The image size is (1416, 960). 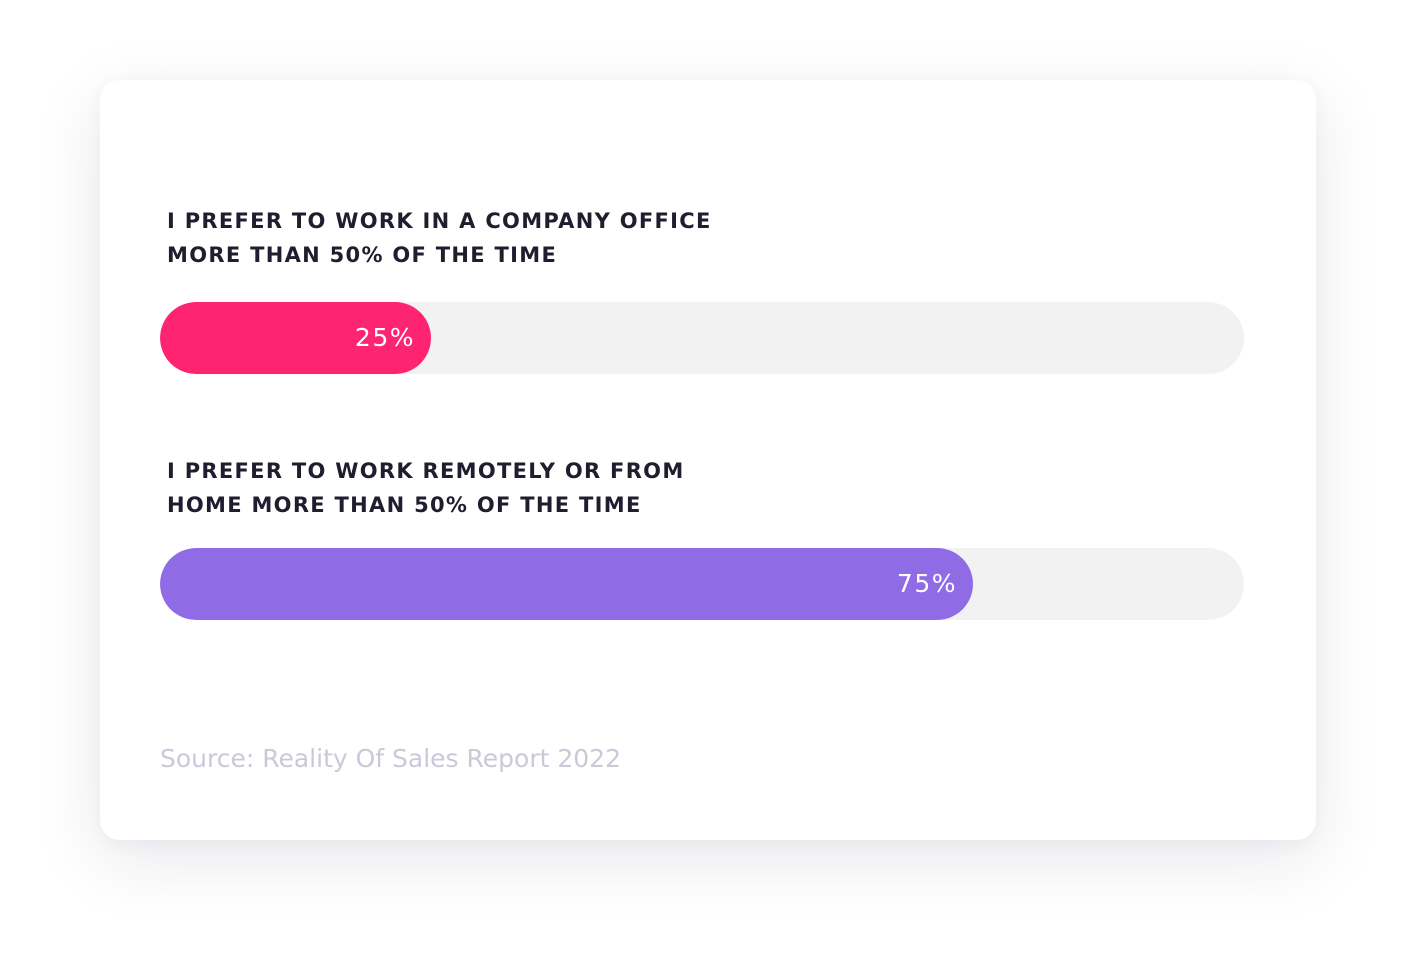 What do you see at coordinates (439, 221) in the screenshot?
I see `bar-label-office-line-1: I PREFER TO WORK IN A COMPANY OFFICE` at bounding box center [439, 221].